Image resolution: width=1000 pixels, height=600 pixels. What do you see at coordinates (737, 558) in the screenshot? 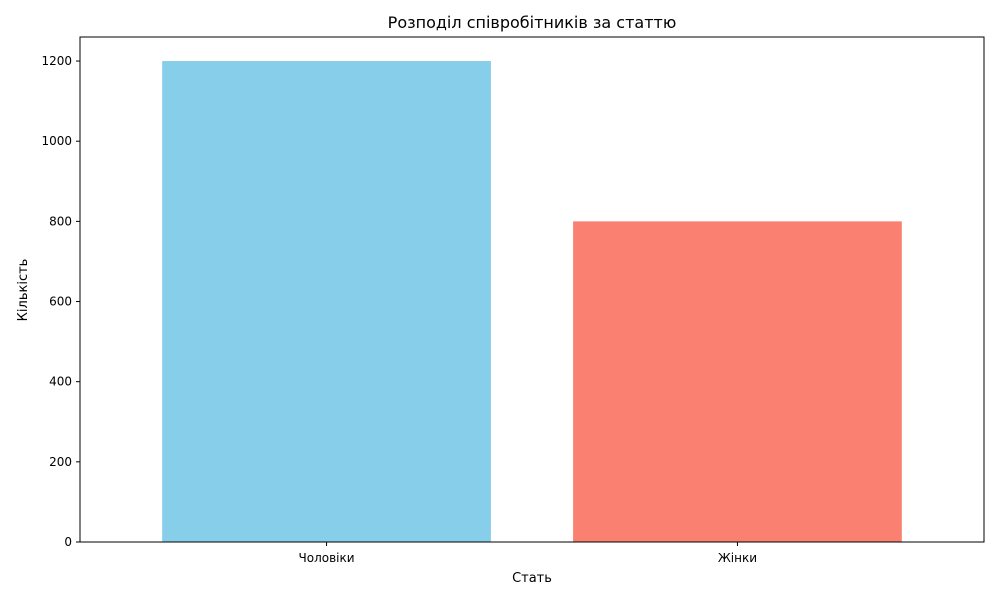
I see `x-tick-label: Жінки` at bounding box center [737, 558].